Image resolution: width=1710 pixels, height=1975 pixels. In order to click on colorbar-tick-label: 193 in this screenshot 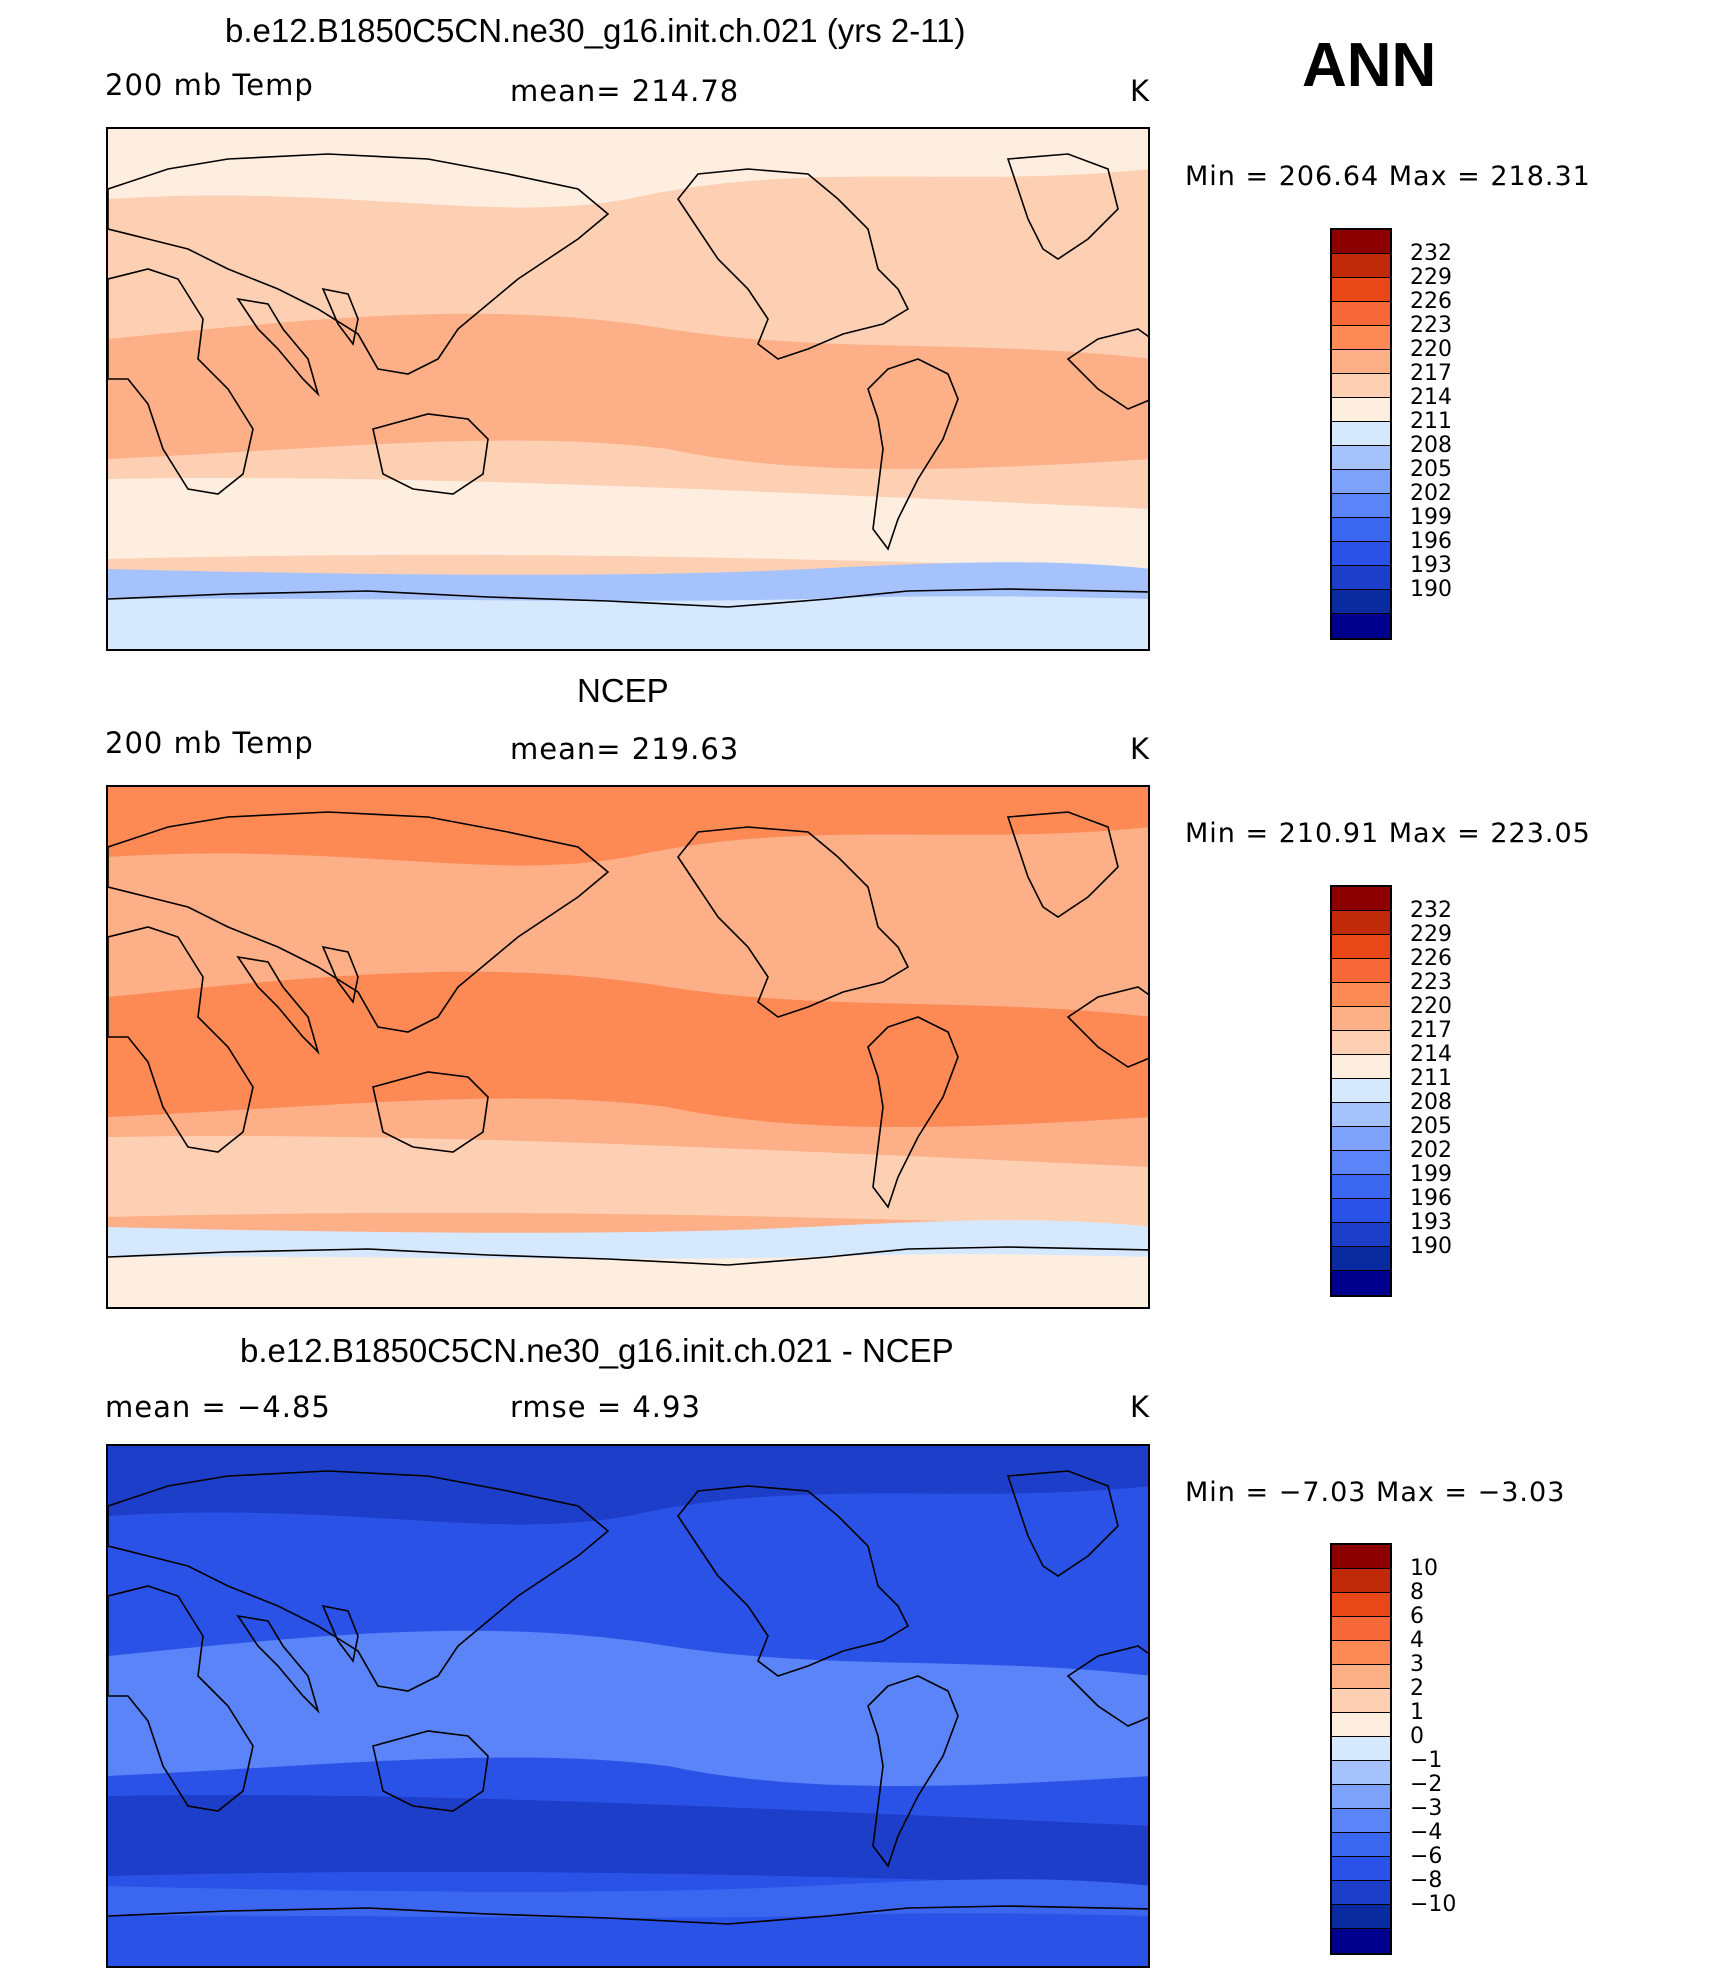, I will do `click(1431, 565)`.